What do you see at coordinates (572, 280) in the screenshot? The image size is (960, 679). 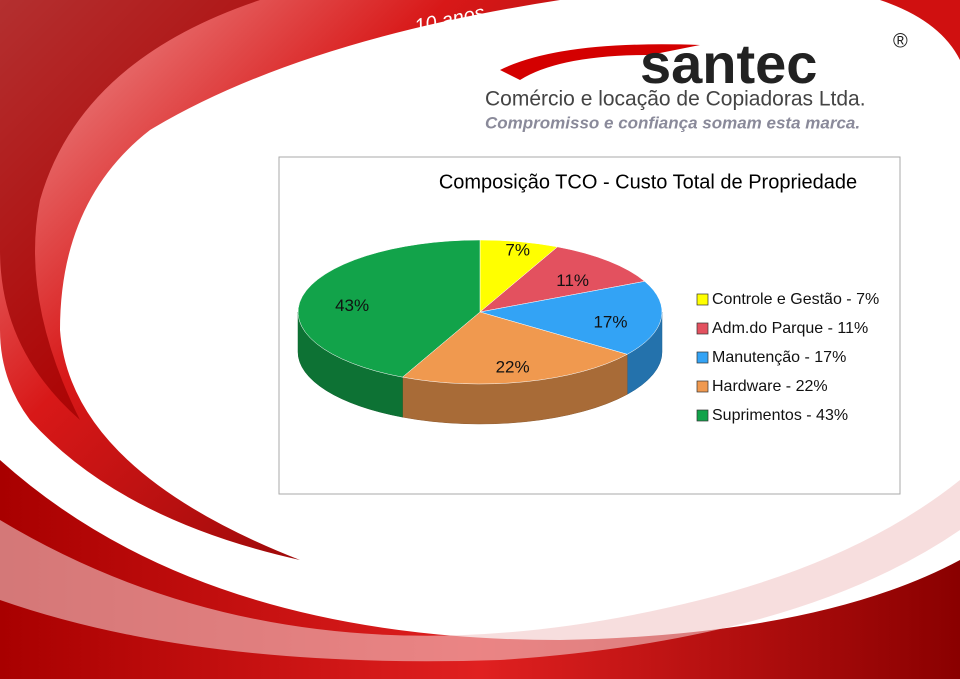 I see `data-label: 11%` at bounding box center [572, 280].